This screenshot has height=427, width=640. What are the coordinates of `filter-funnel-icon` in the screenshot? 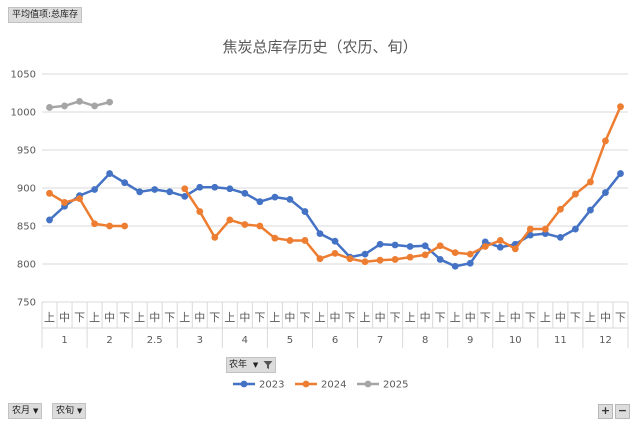 It's located at (268, 364).